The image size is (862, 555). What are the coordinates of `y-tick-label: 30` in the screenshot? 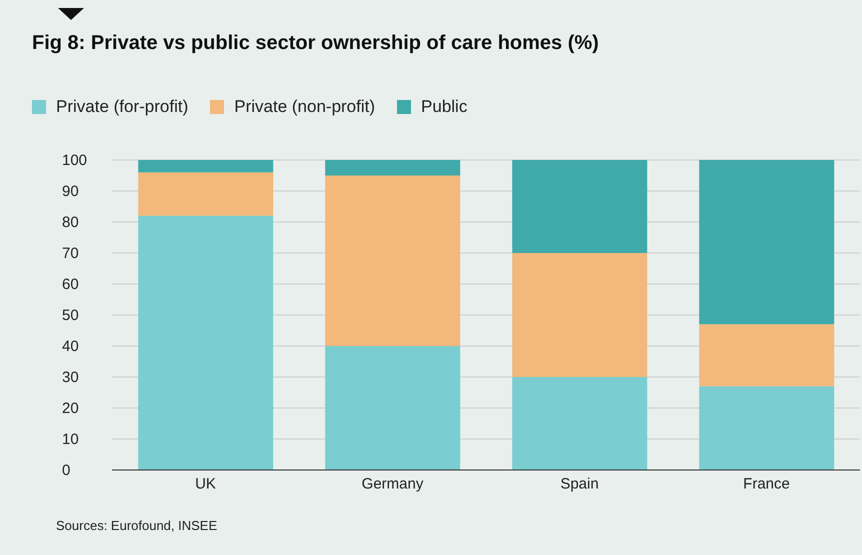 It's located at (70, 377).